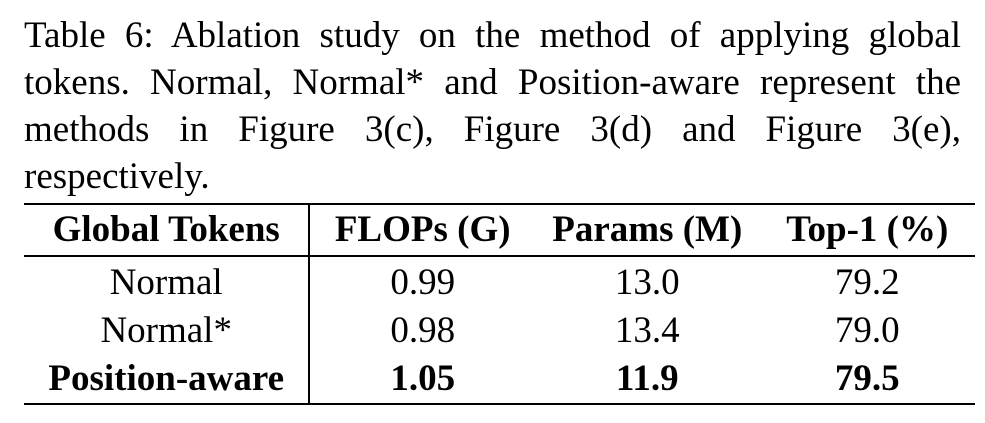 The height and width of the screenshot is (423, 985). I want to click on table-row: Normal 0.99 13.0 79.2, so click(499, 281).